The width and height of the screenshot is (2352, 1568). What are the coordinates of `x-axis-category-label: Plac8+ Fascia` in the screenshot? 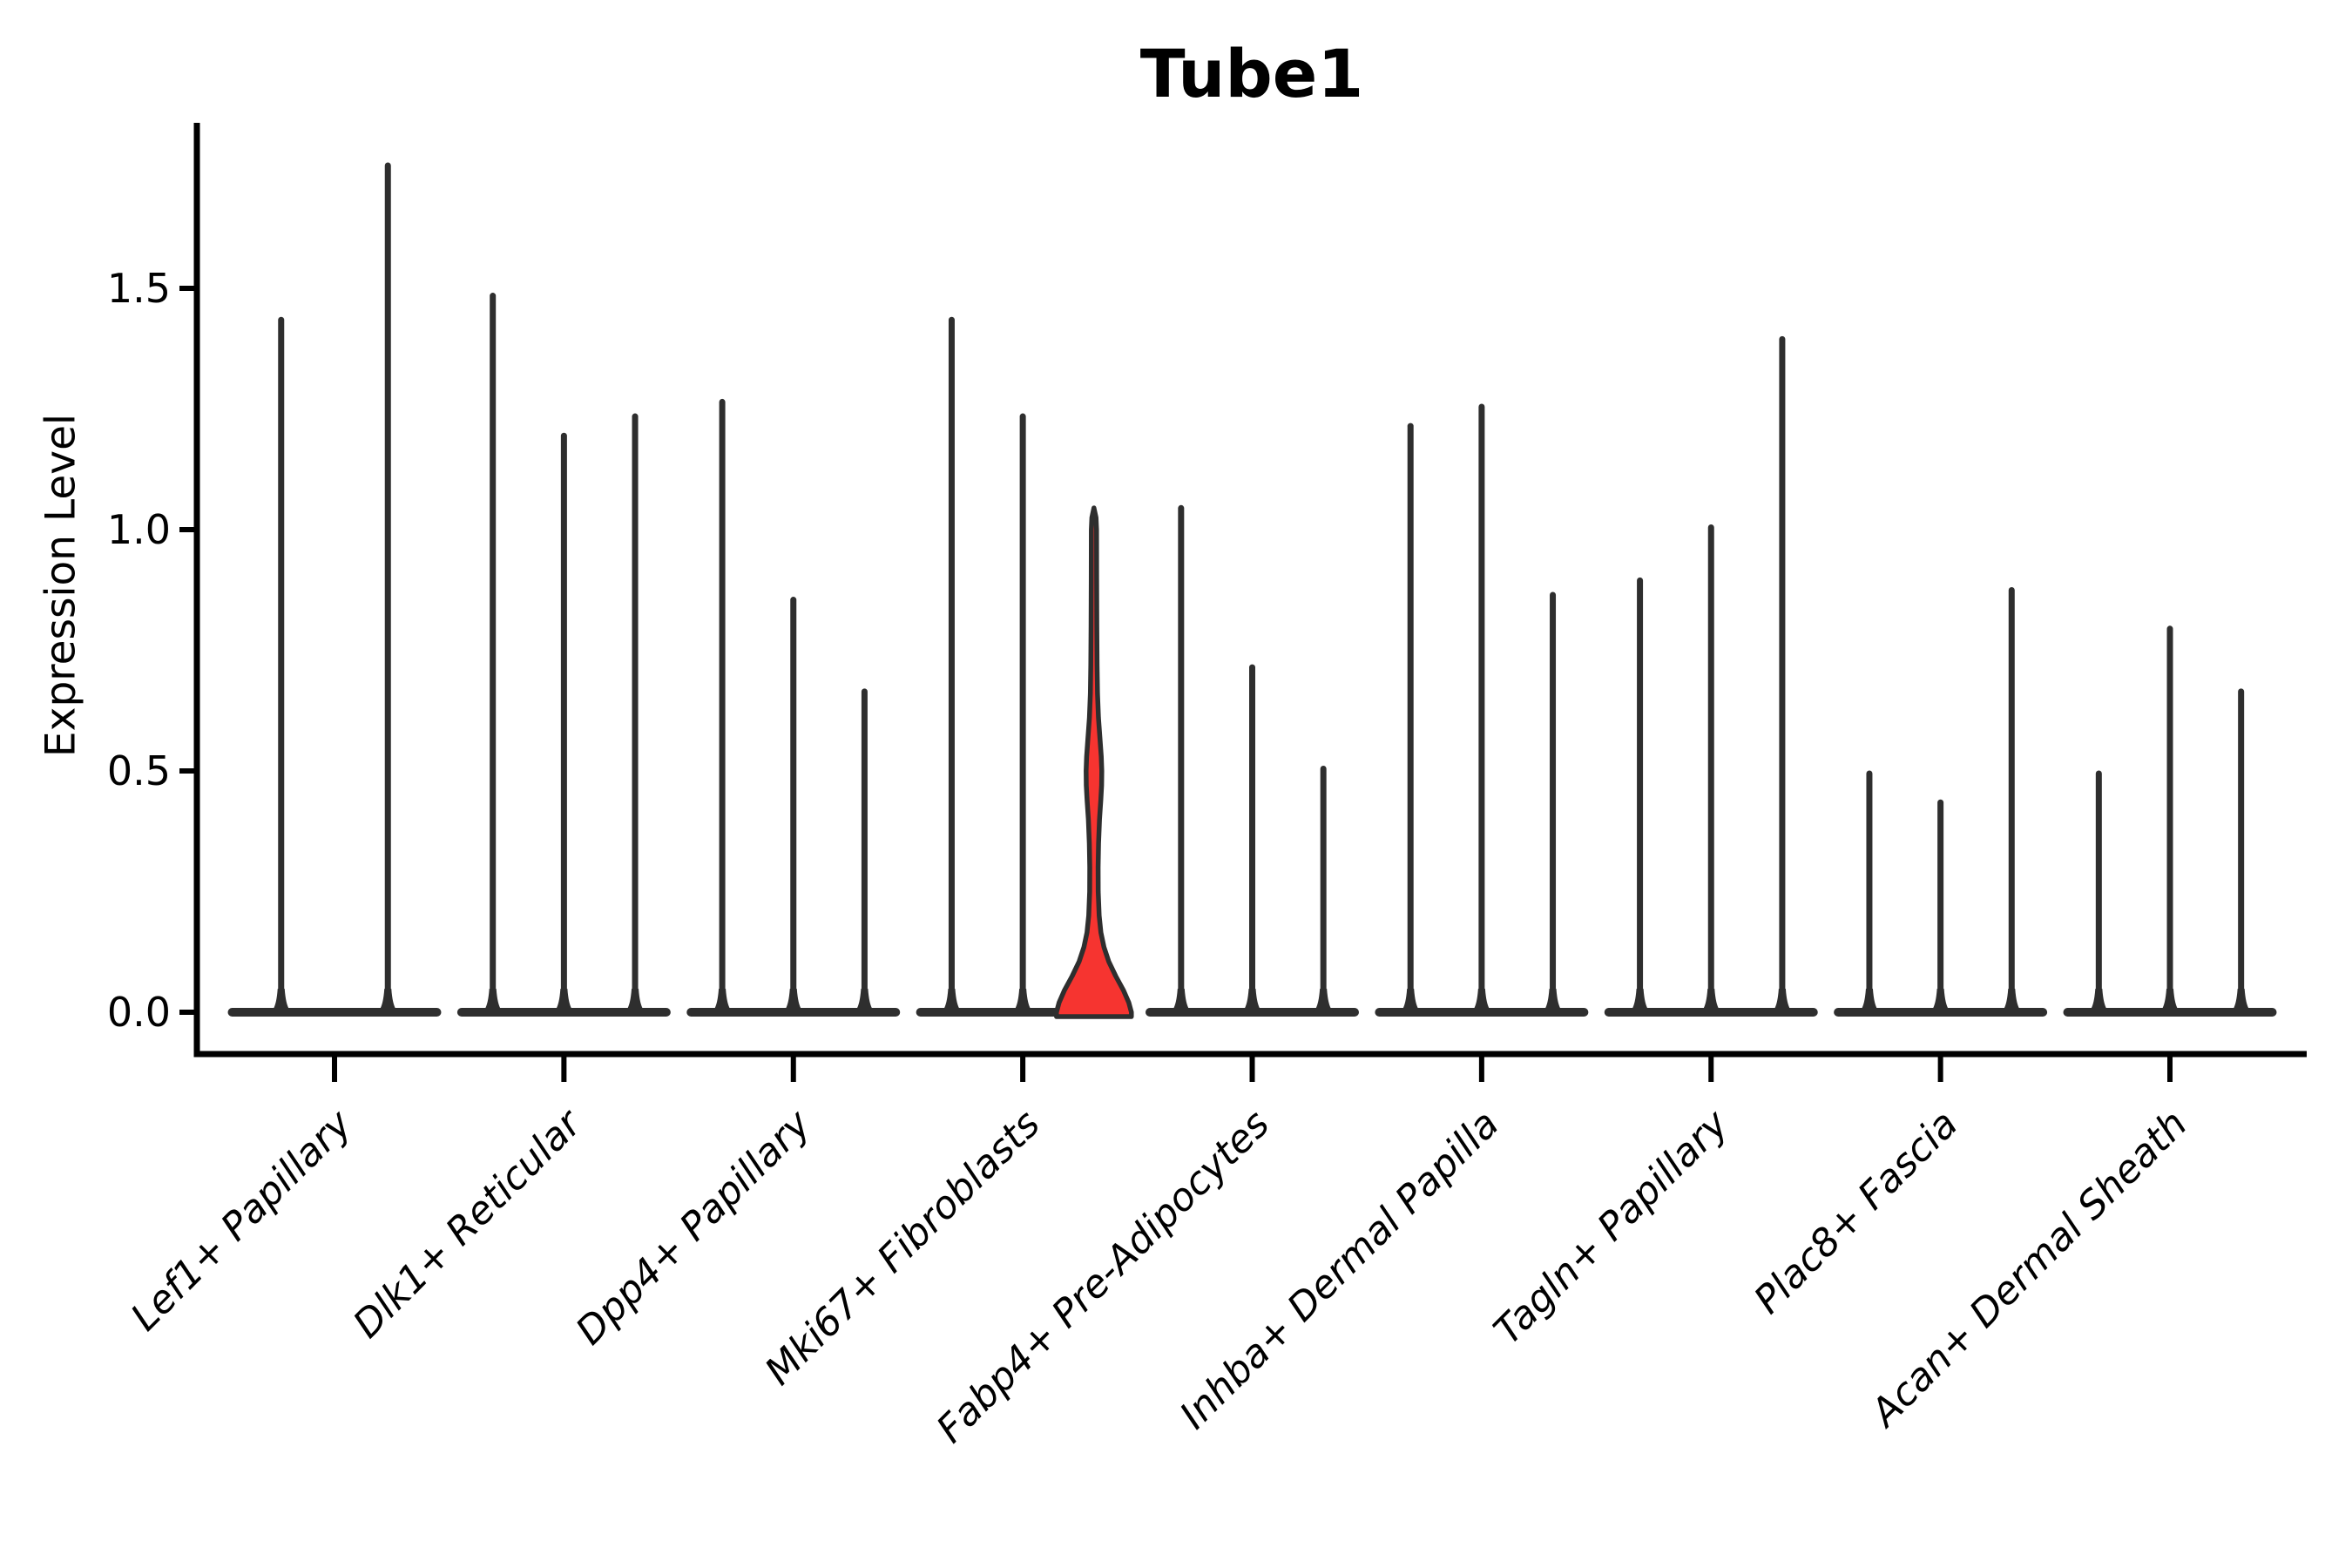 It's located at (1856, 1212).